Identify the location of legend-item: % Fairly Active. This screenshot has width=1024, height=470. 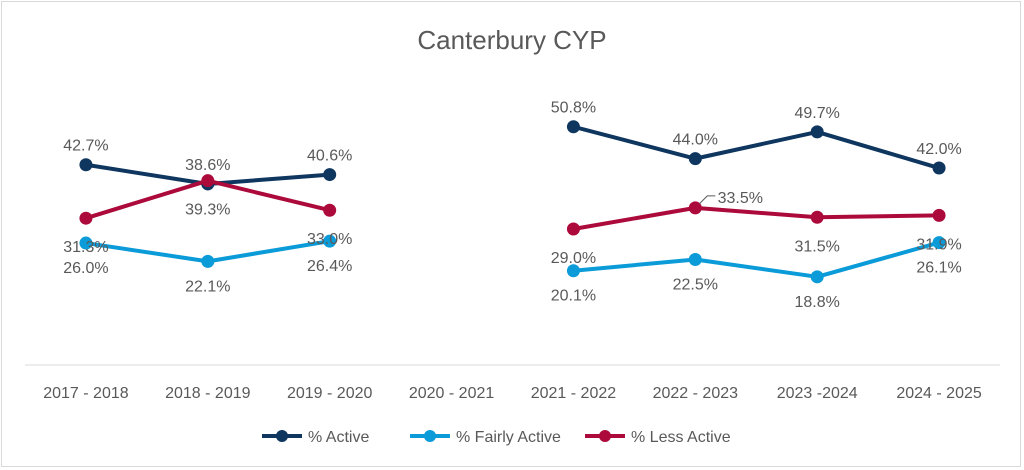
(485, 437).